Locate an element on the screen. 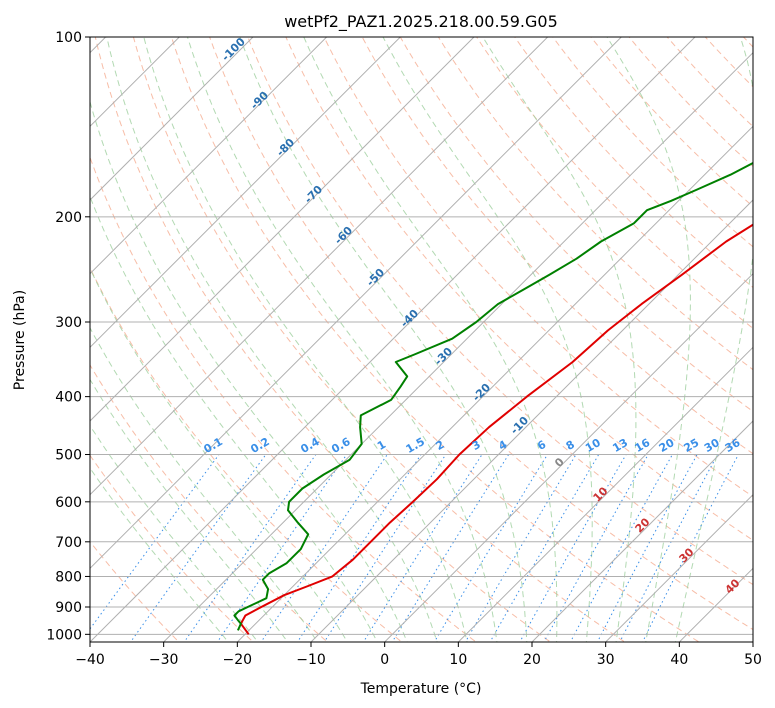 This screenshot has width=775, height=708. theta-e-label: 20 is located at coordinates (643, 525).